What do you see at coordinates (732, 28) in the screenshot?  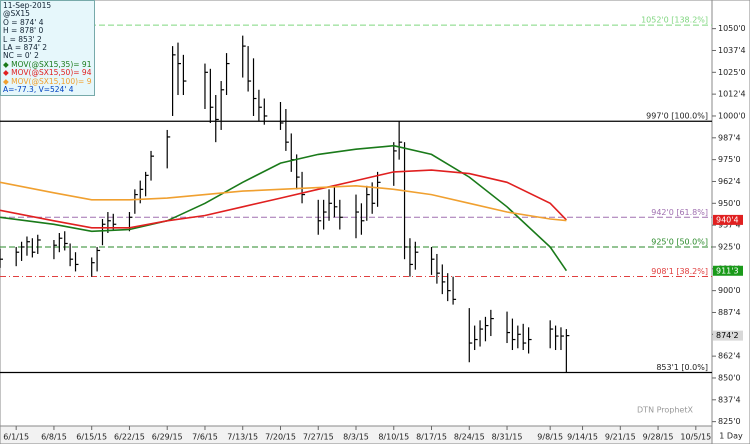 I see `y-tick-label: 1050'0` at bounding box center [732, 28].